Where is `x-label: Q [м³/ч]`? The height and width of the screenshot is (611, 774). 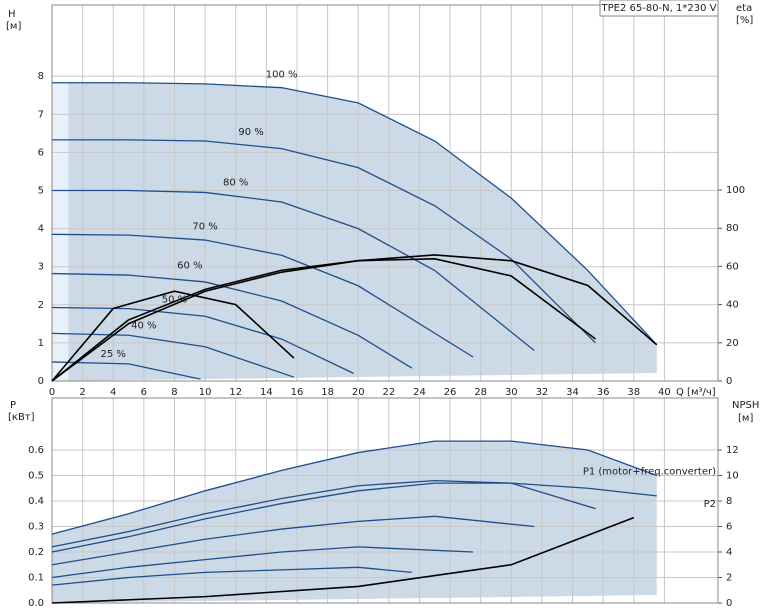 x-label: Q [м³/ч] is located at coordinates (696, 392).